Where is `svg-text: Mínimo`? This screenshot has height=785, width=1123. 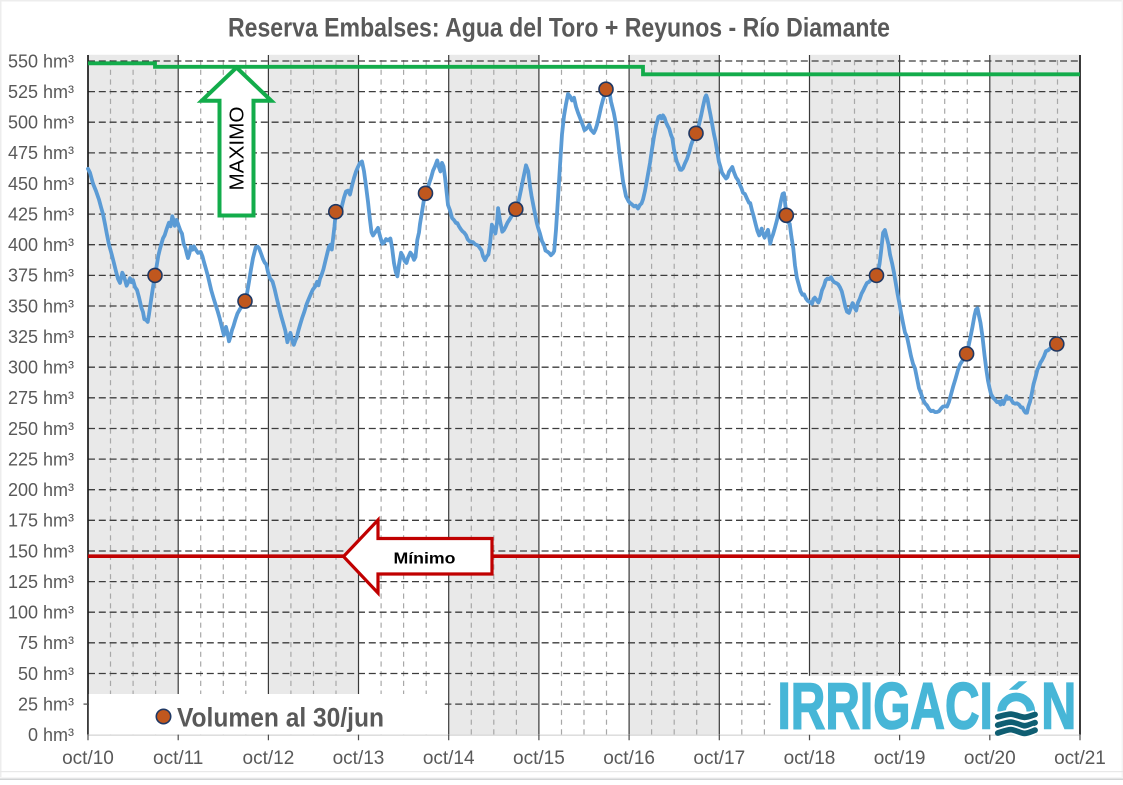 svg-text: Mínimo is located at coordinates (425, 558).